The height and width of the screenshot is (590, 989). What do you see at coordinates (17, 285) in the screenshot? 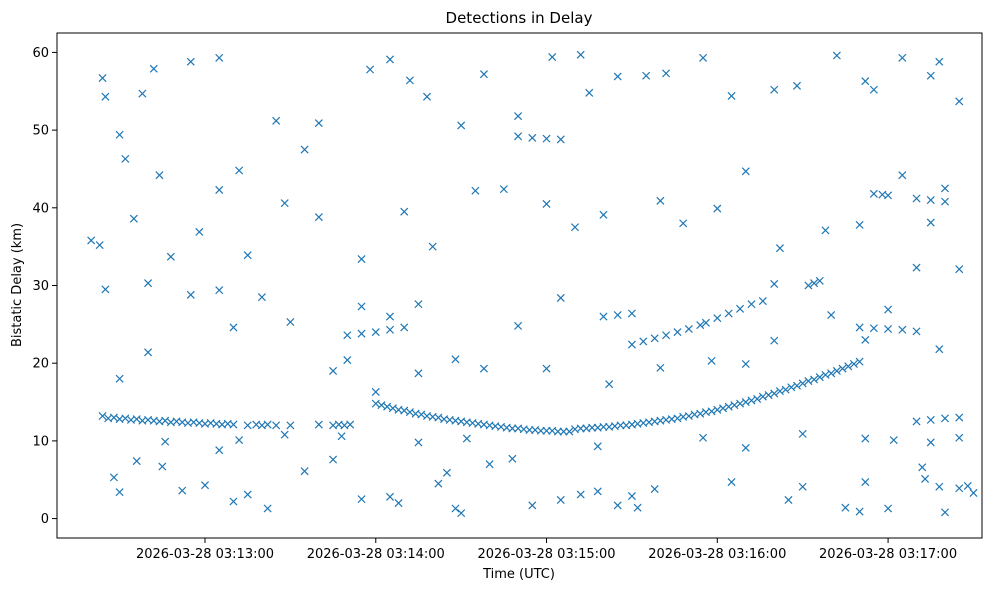
I see `y-axis-label: Bistatic Delay (km)` at bounding box center [17, 285].